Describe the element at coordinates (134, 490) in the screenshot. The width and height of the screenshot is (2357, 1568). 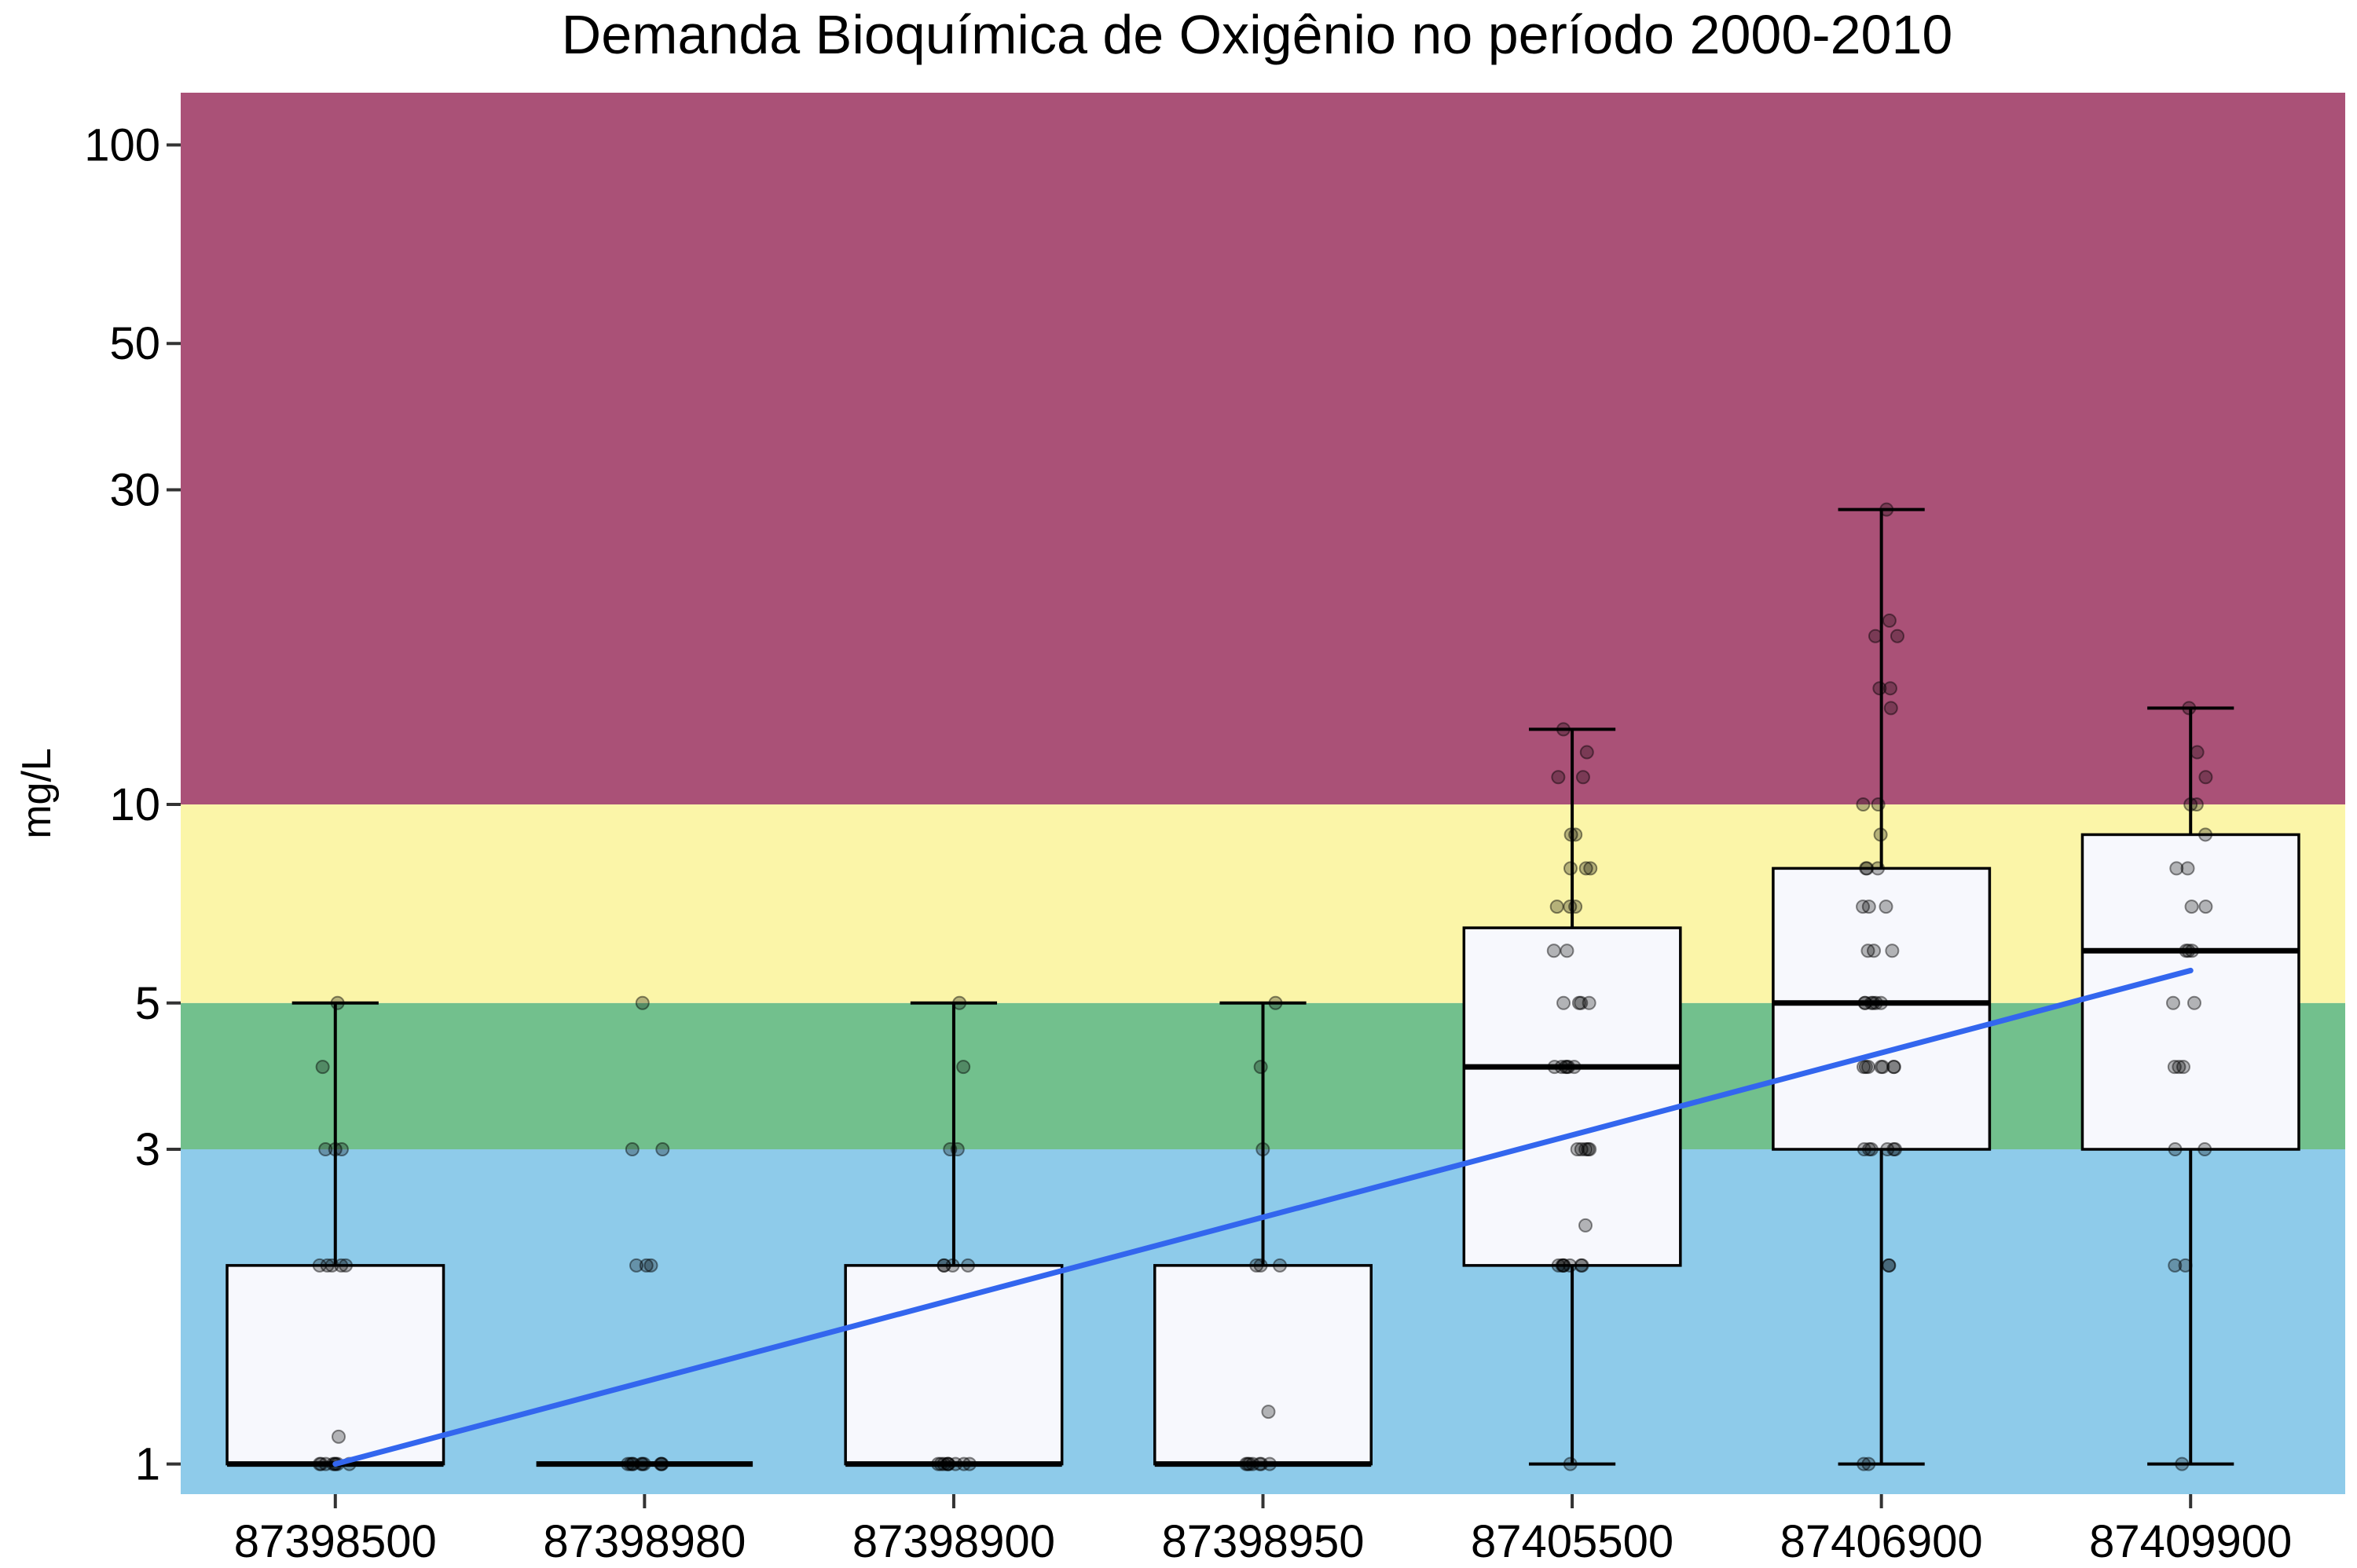
I see `y-tick-label: 30` at that location.